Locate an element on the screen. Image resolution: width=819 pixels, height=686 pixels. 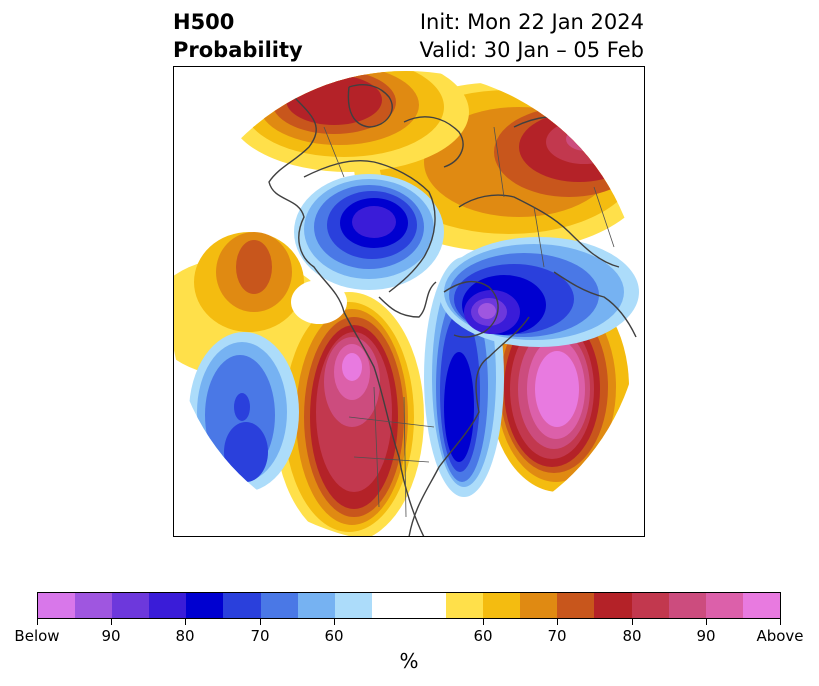
colorbar-label-above: Above is located at coordinates (780, 636).